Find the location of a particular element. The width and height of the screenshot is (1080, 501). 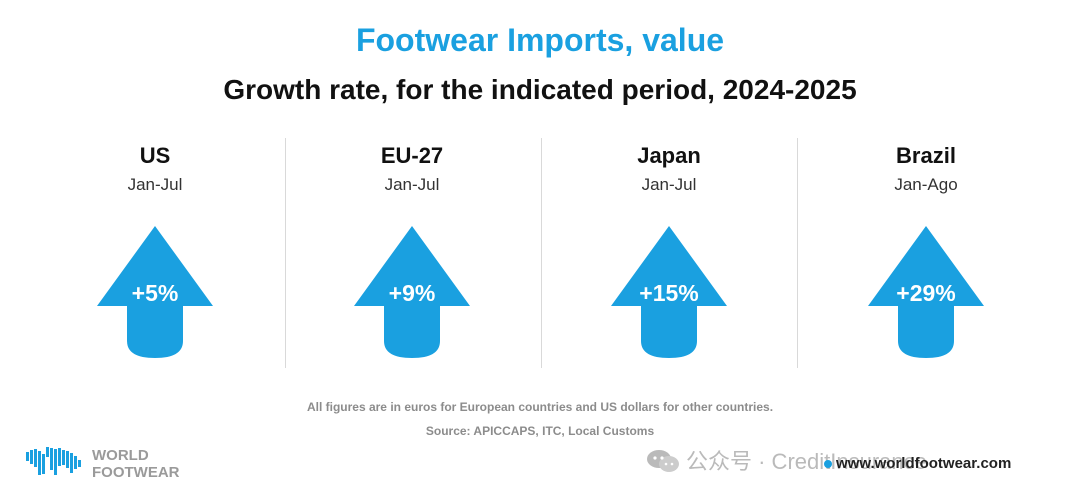

wechat-watermark: 公众号 · CreditInsurance is located at coordinates (786, 460).